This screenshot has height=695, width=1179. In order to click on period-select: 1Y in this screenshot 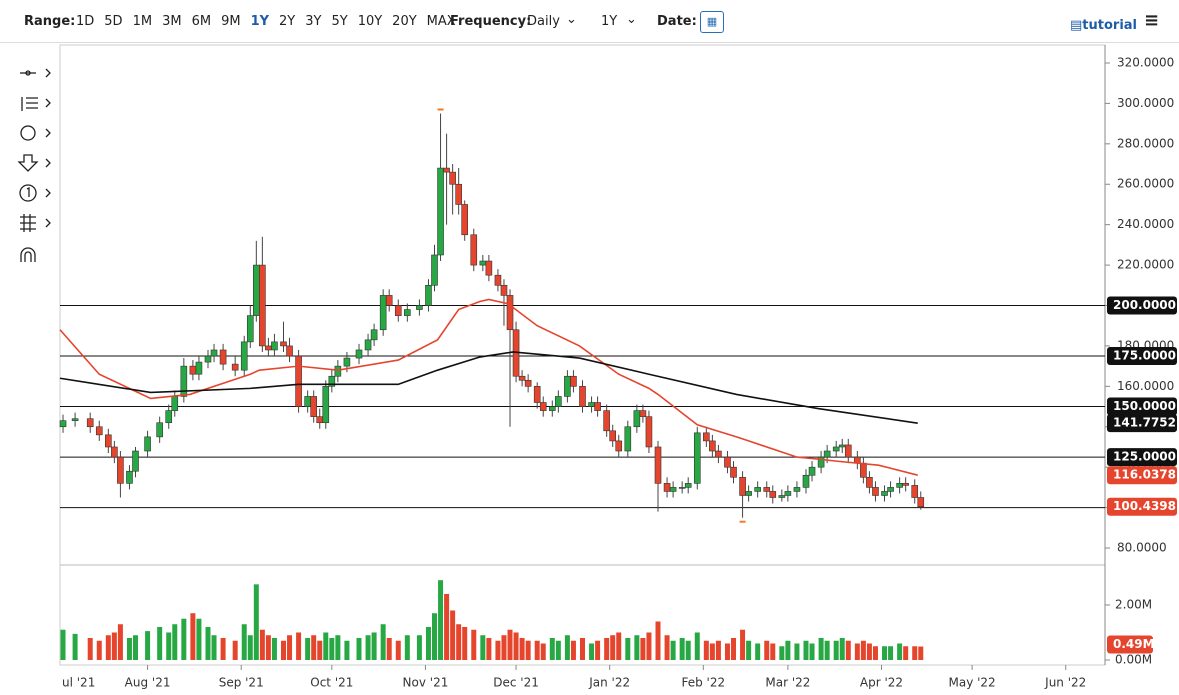, I will do `click(609, 21)`.